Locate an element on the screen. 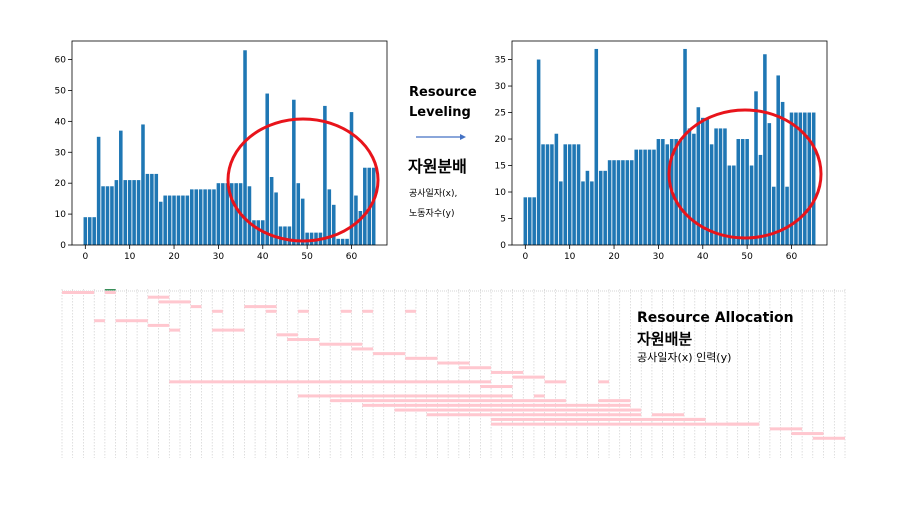 Image resolution: width=902 pixels, height=508 pixels. chart1-xtick-label: 60 is located at coordinates (352, 257).